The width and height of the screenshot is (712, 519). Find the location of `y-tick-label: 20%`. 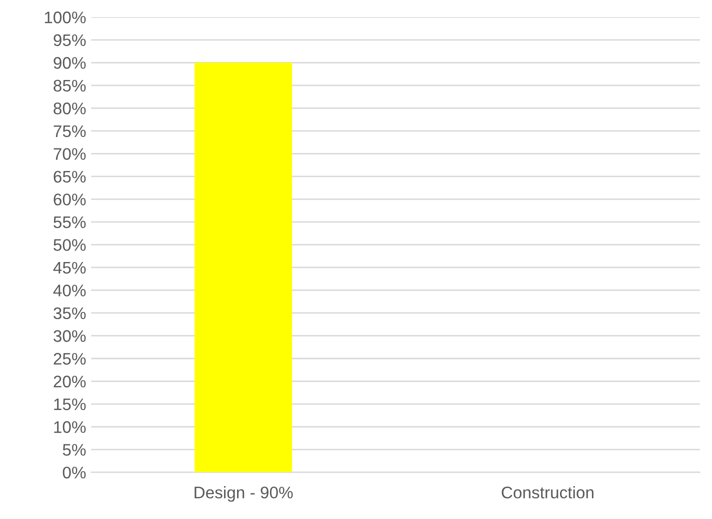

y-tick-label: 20% is located at coordinates (70, 382).